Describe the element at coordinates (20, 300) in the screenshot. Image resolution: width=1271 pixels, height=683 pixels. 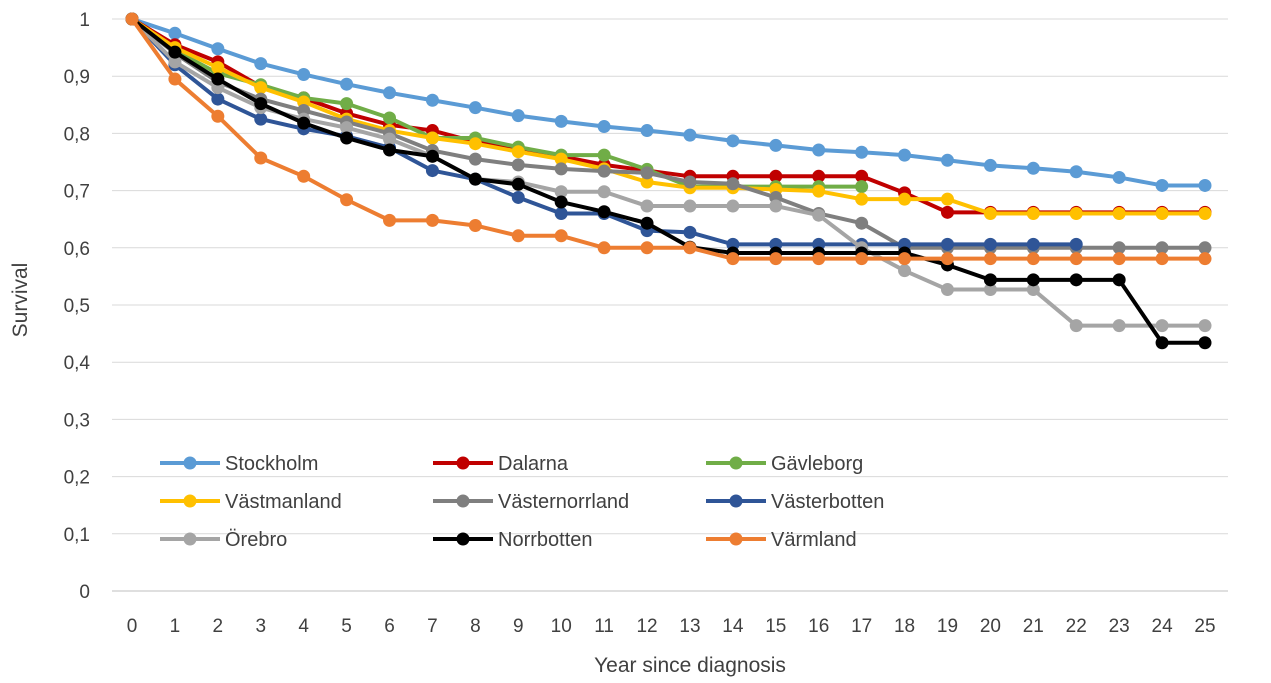
I see `y-axis-title: Survival` at that location.